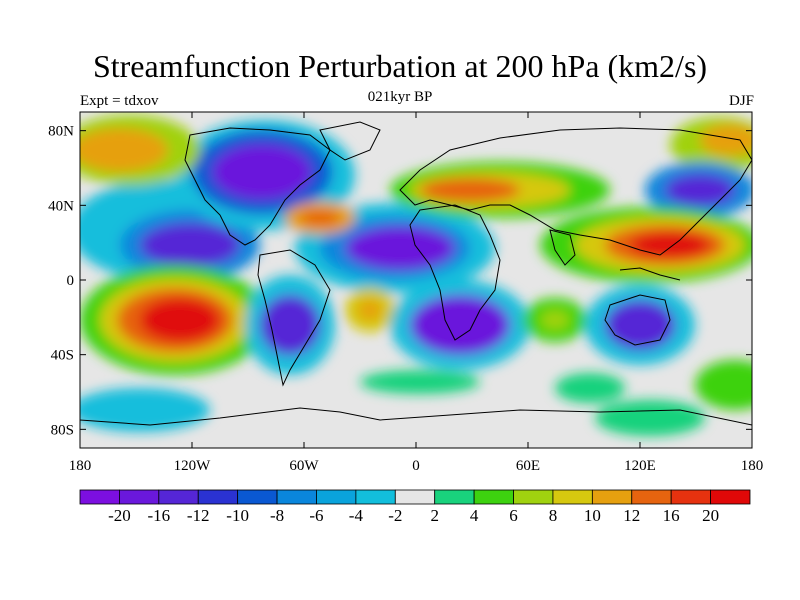  I want to click on colorbar-label: 10, so click(592, 515).